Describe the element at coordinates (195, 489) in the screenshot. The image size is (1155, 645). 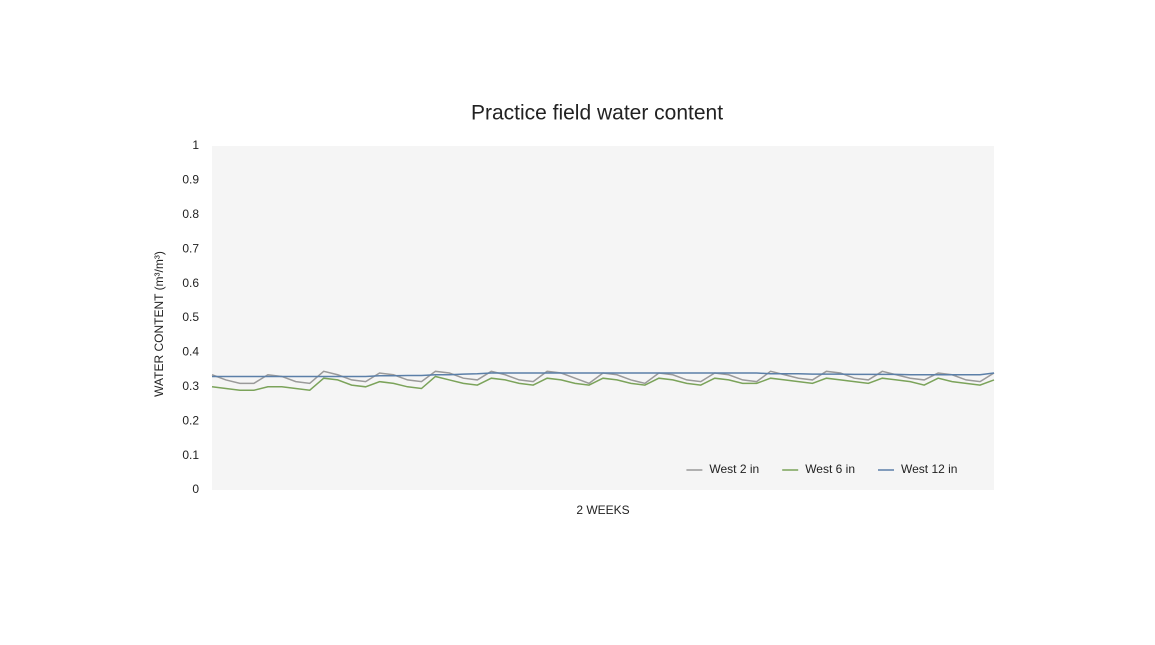
I see `y-tick-label: 0` at that location.